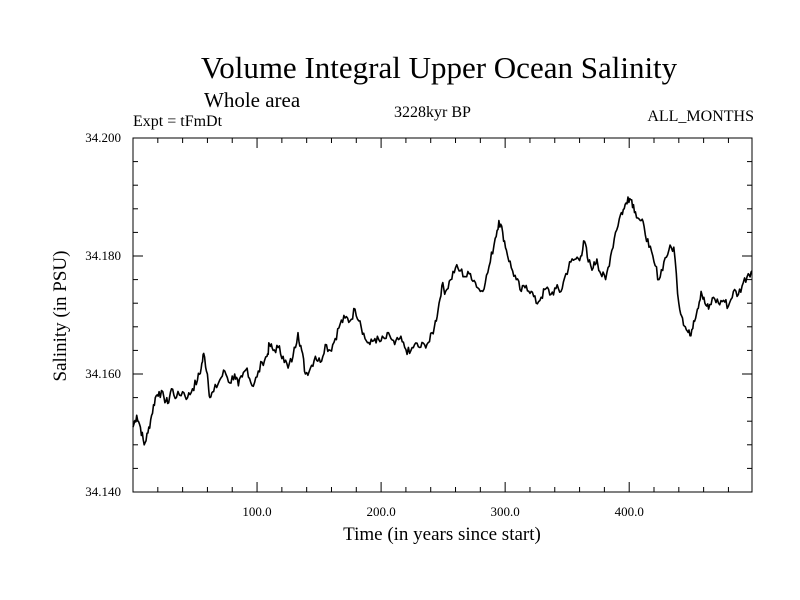  I want to click on x-tick-label: 400.0, so click(629, 511).